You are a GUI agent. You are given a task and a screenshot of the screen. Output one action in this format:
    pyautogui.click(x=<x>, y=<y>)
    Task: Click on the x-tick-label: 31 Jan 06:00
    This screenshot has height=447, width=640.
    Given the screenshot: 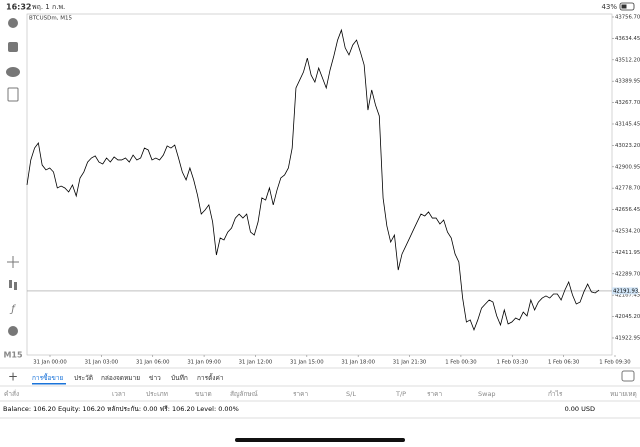 What is the action you would take?
    pyautogui.click(x=153, y=363)
    